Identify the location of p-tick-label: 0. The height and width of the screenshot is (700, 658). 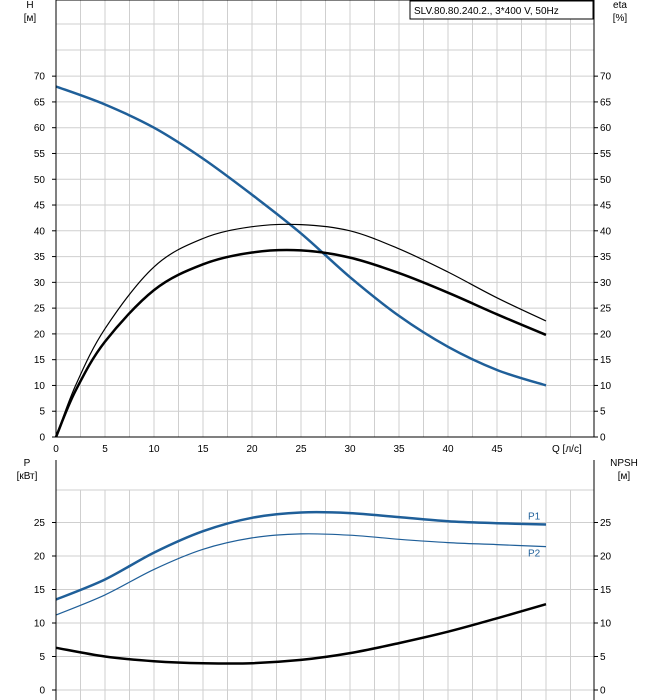
(42, 691).